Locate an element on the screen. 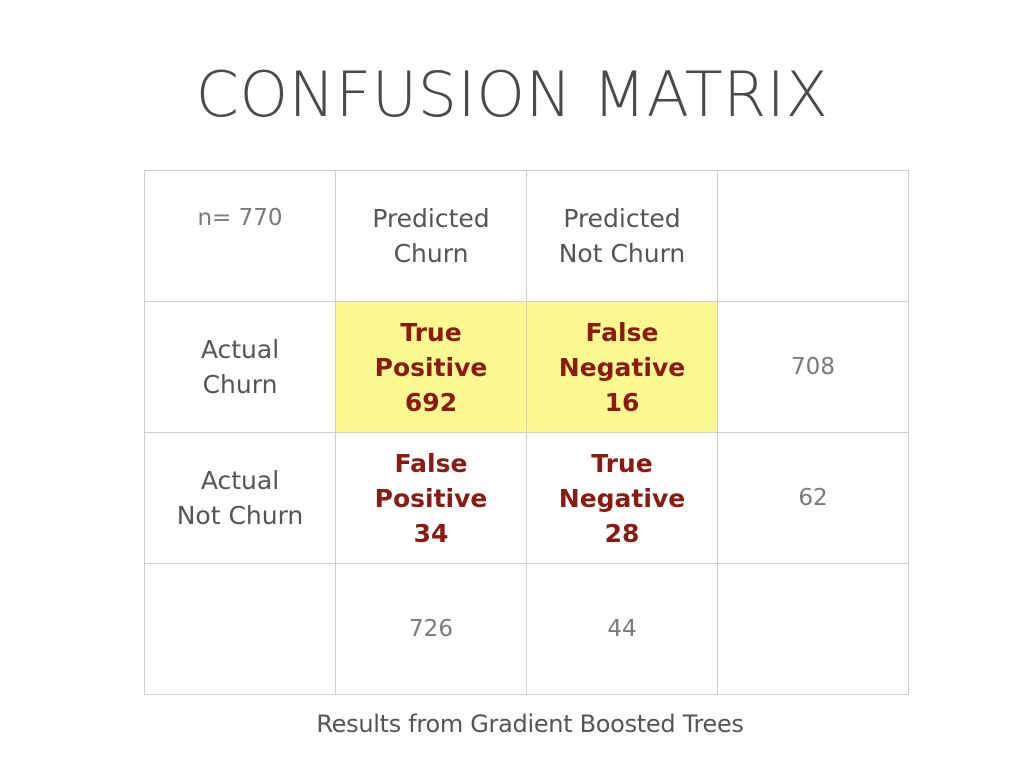 The height and width of the screenshot is (768, 1024). col-total-predicted-not-churn: 44 is located at coordinates (622, 629).